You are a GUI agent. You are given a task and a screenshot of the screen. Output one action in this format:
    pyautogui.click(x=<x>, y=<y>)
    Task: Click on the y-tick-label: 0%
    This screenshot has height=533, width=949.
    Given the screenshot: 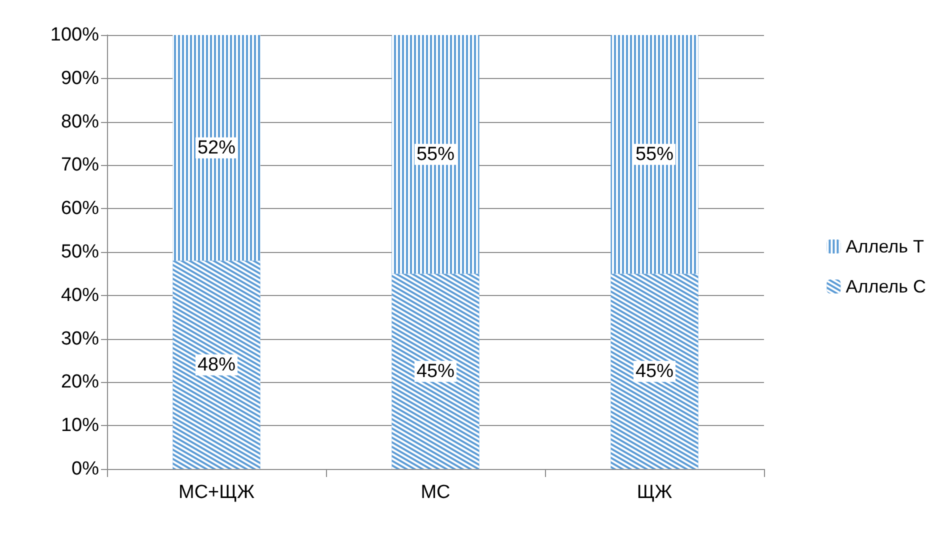 What is the action you would take?
    pyautogui.click(x=86, y=469)
    